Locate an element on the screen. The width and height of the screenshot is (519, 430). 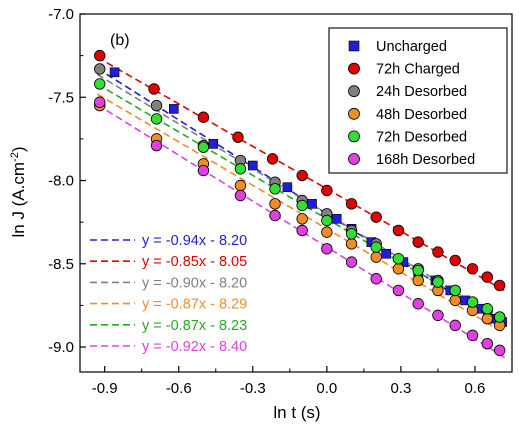
x-tick-label: 0.0 is located at coordinates (326, 388).